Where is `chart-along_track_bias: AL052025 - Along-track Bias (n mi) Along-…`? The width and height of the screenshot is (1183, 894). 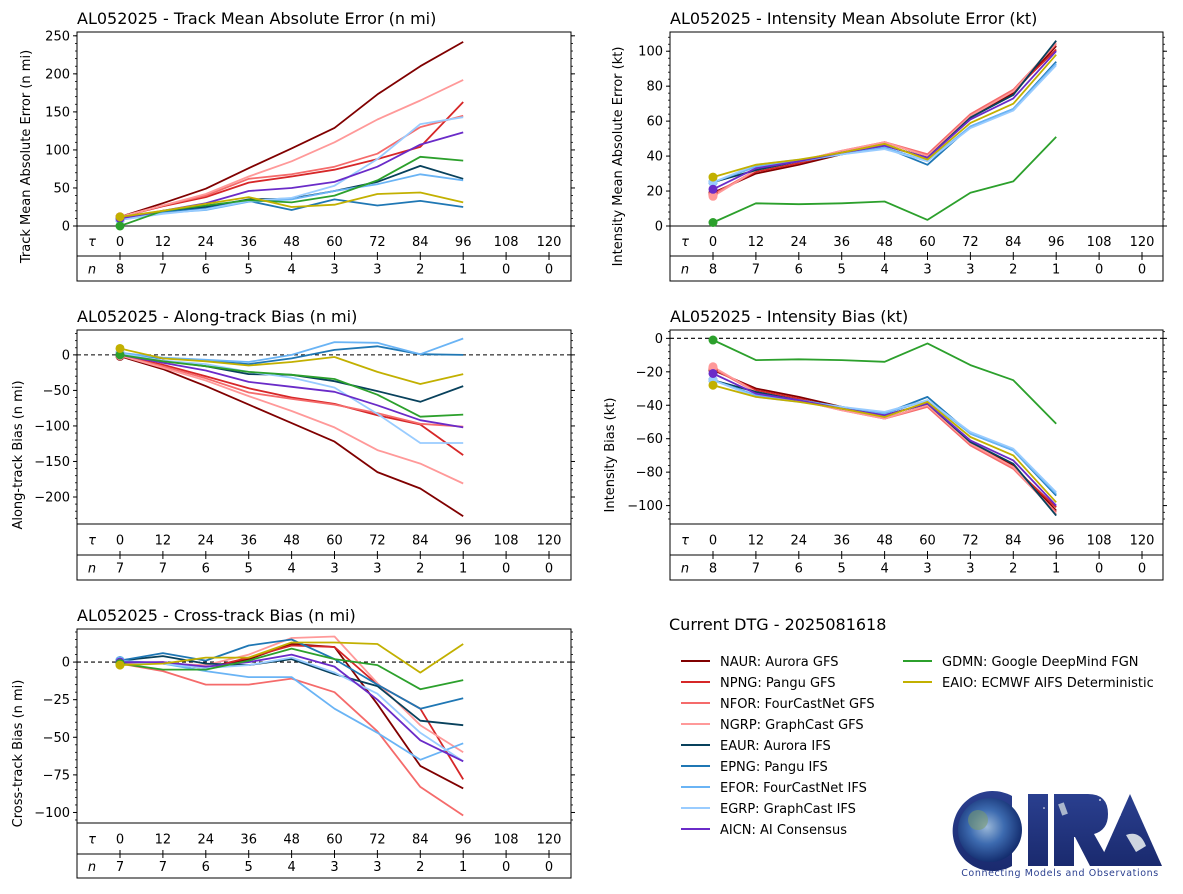
chart-along_track_bias: AL052025 - Along-track Bias (n mi) Along-… is located at coordinates (293, 444).